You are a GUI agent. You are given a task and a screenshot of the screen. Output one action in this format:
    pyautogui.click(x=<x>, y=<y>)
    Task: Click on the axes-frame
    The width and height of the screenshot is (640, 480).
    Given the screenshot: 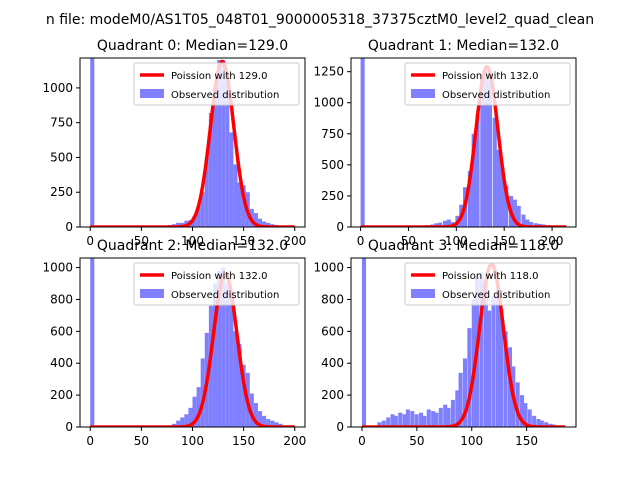 What is the action you would take?
    pyautogui.click(x=463, y=142)
    